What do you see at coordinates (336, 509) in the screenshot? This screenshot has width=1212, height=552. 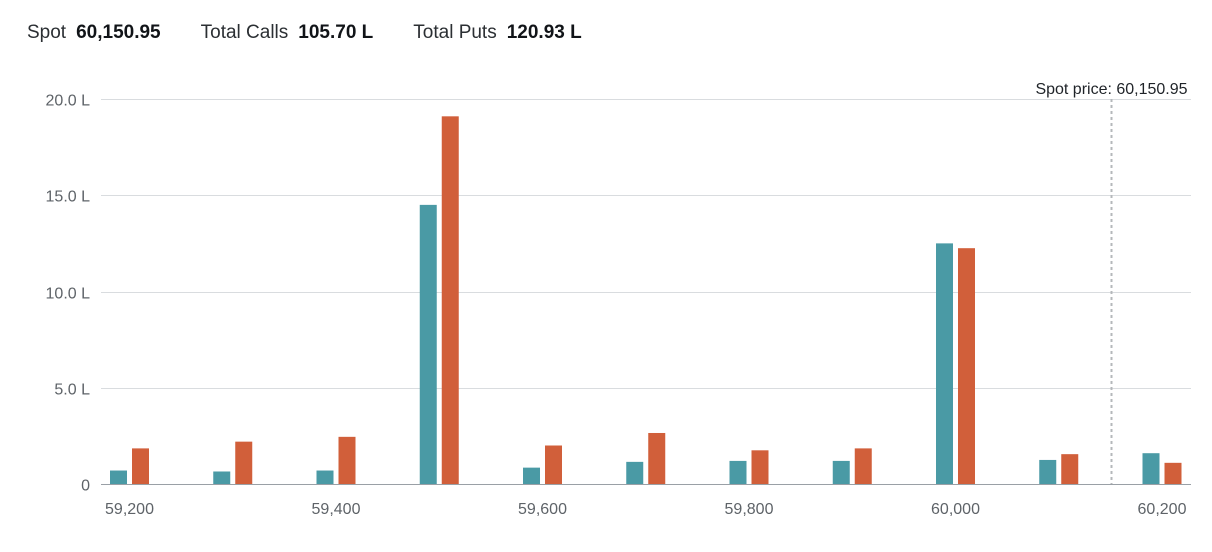 I see `x-tick-label: 59,400` at bounding box center [336, 509].